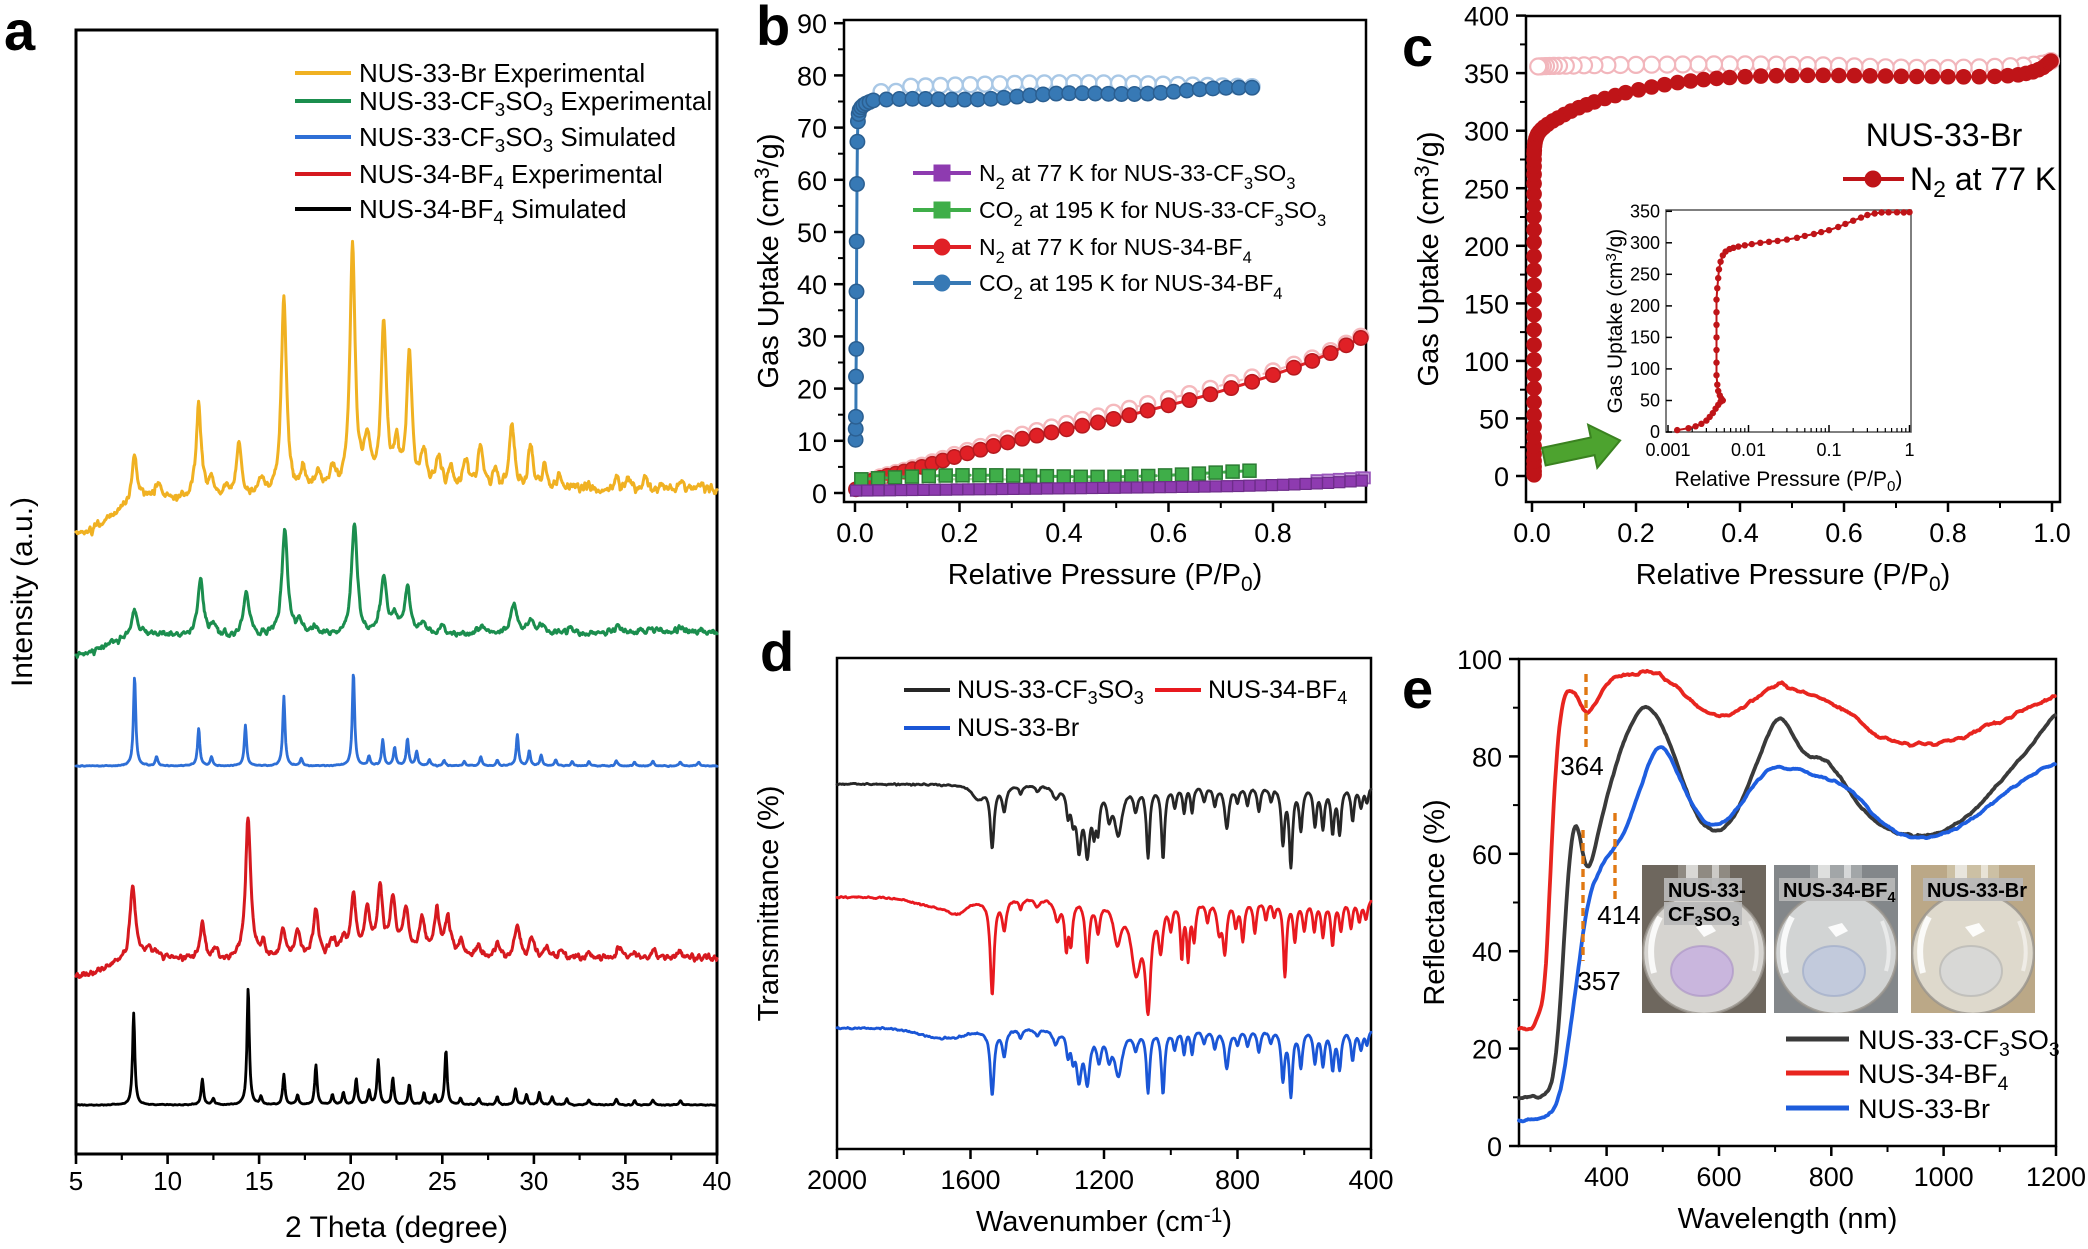 The height and width of the screenshot is (1249, 2088). Describe the element at coordinates (1486, 74) in the screenshot. I see `svg-text: 350` at that location.